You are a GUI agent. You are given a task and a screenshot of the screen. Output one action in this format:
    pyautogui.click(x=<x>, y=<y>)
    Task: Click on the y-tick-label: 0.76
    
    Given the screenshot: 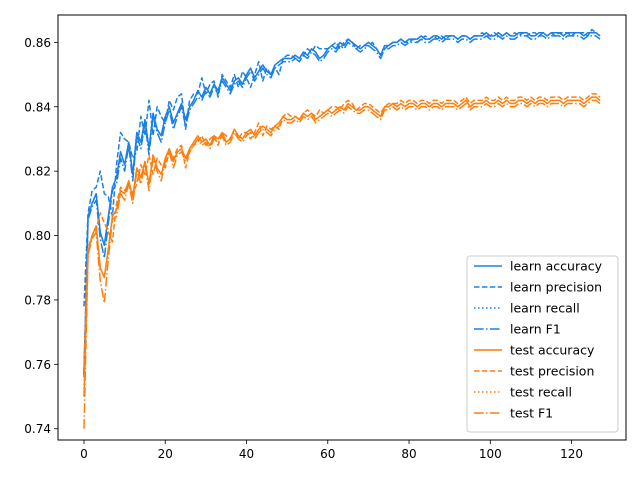 What is the action you would take?
    pyautogui.click(x=37, y=365)
    